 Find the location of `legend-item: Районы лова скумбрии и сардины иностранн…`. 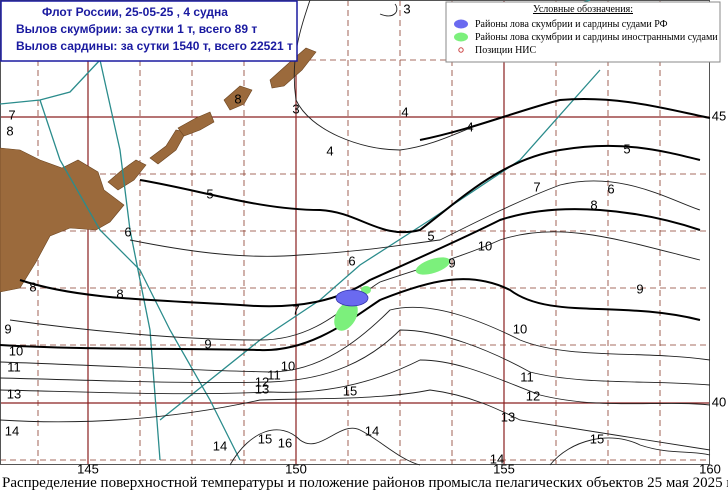

legend-item: Районы лова скумбрии и сардины иностранн… is located at coordinates (596, 37).